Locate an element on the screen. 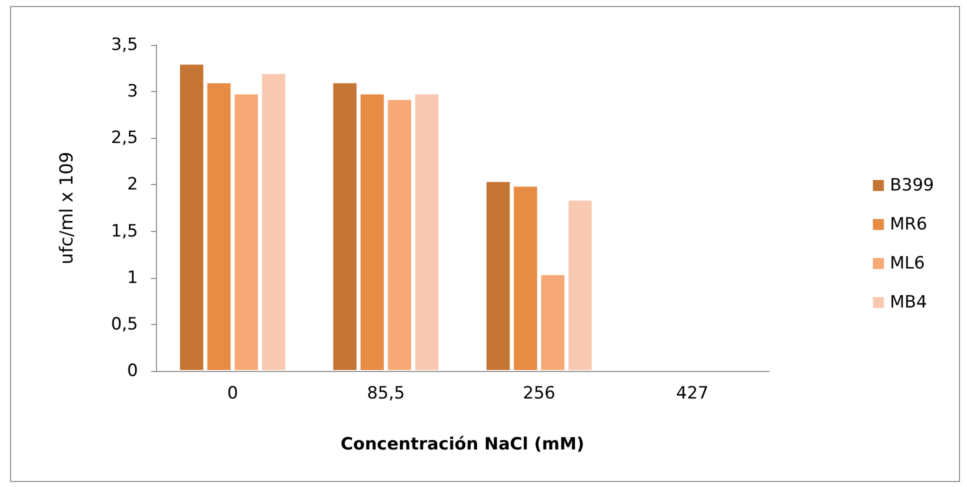  y-tick-label: 1,5 is located at coordinates (124, 231).